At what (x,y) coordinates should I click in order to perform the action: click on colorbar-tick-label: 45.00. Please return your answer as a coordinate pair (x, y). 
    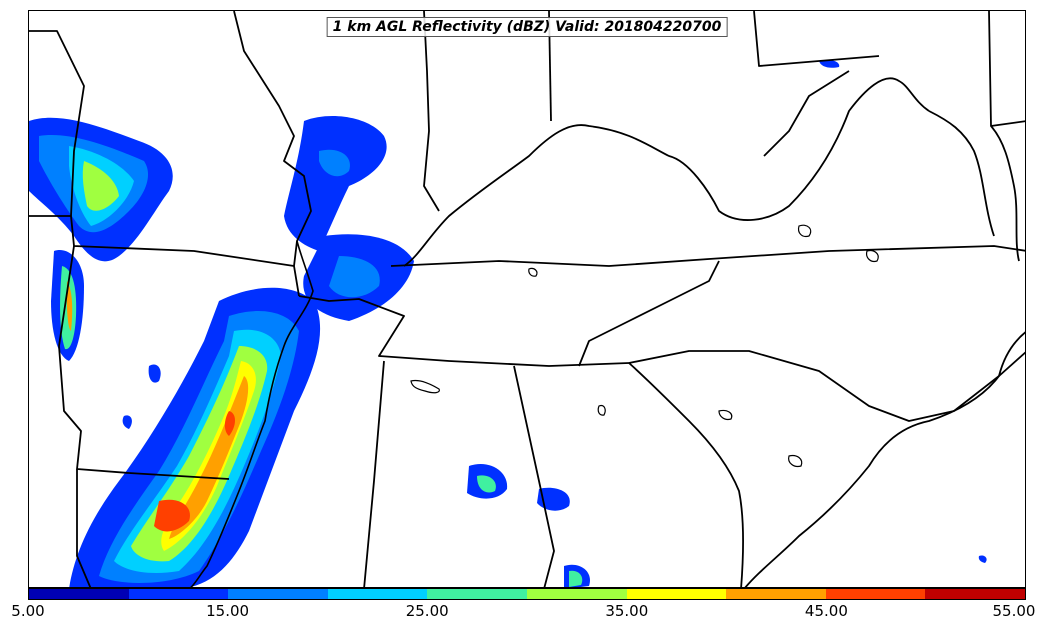
    Looking at the image, I should click on (826, 611).